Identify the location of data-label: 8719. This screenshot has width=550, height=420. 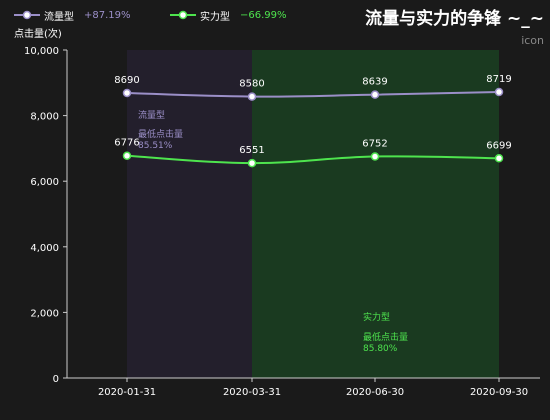
(498, 79).